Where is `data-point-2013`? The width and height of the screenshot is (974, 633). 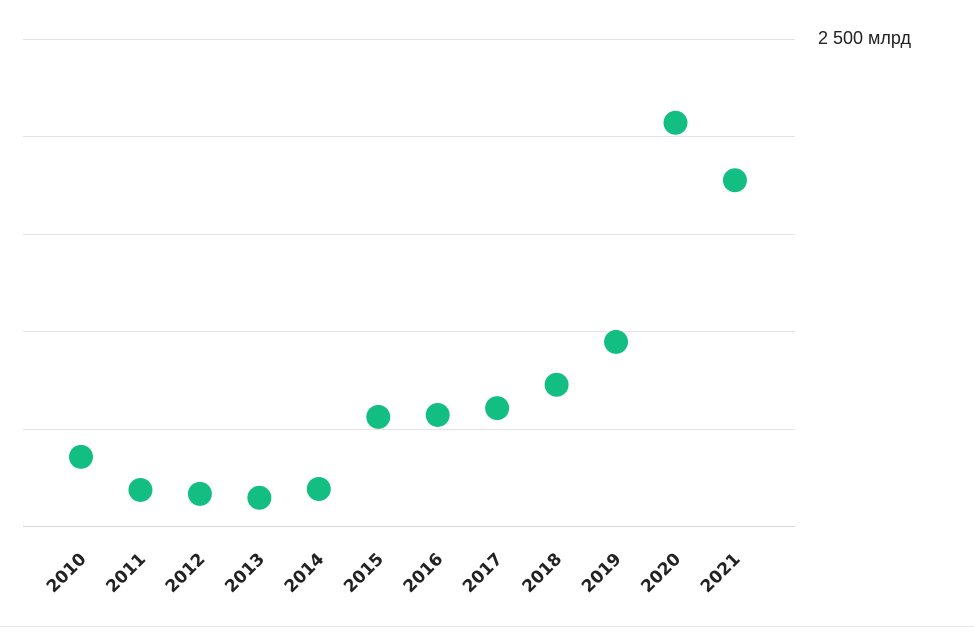
data-point-2013 is located at coordinates (259, 497).